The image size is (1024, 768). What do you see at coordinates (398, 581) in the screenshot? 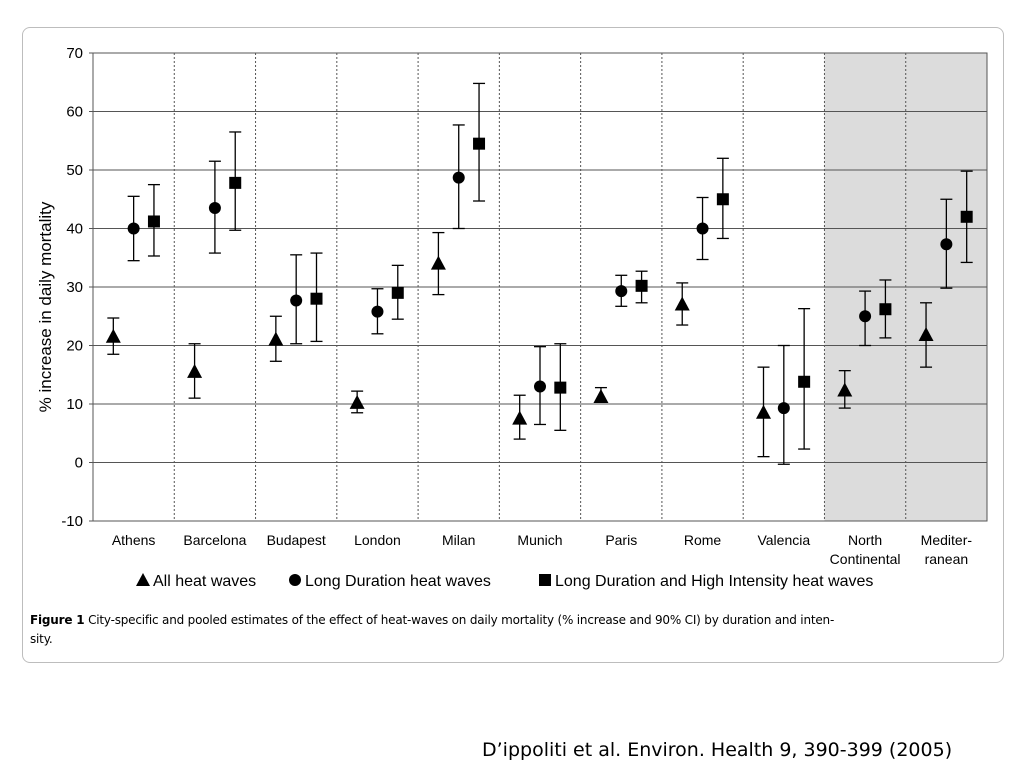
I see `legend-label: Long Duration heat waves` at bounding box center [398, 581].